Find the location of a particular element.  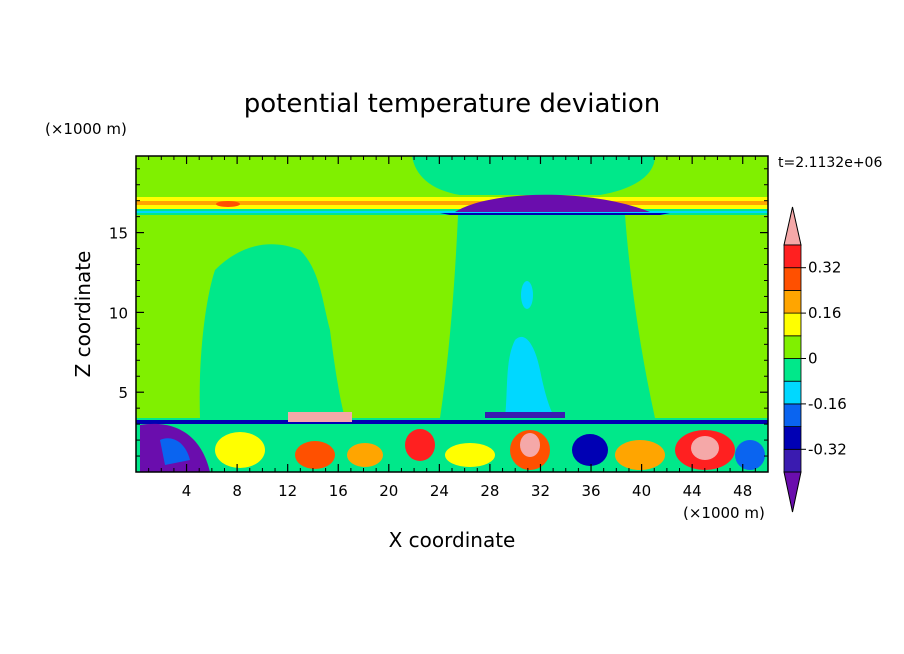

colorbar-label: 0 is located at coordinates (813, 359).